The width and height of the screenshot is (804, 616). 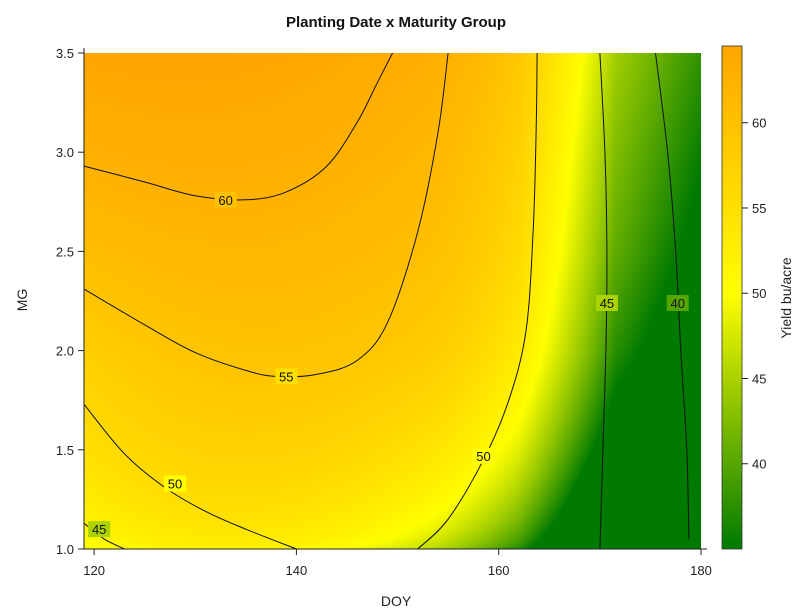 I want to click on contour-label-40: 40, so click(x=678, y=303).